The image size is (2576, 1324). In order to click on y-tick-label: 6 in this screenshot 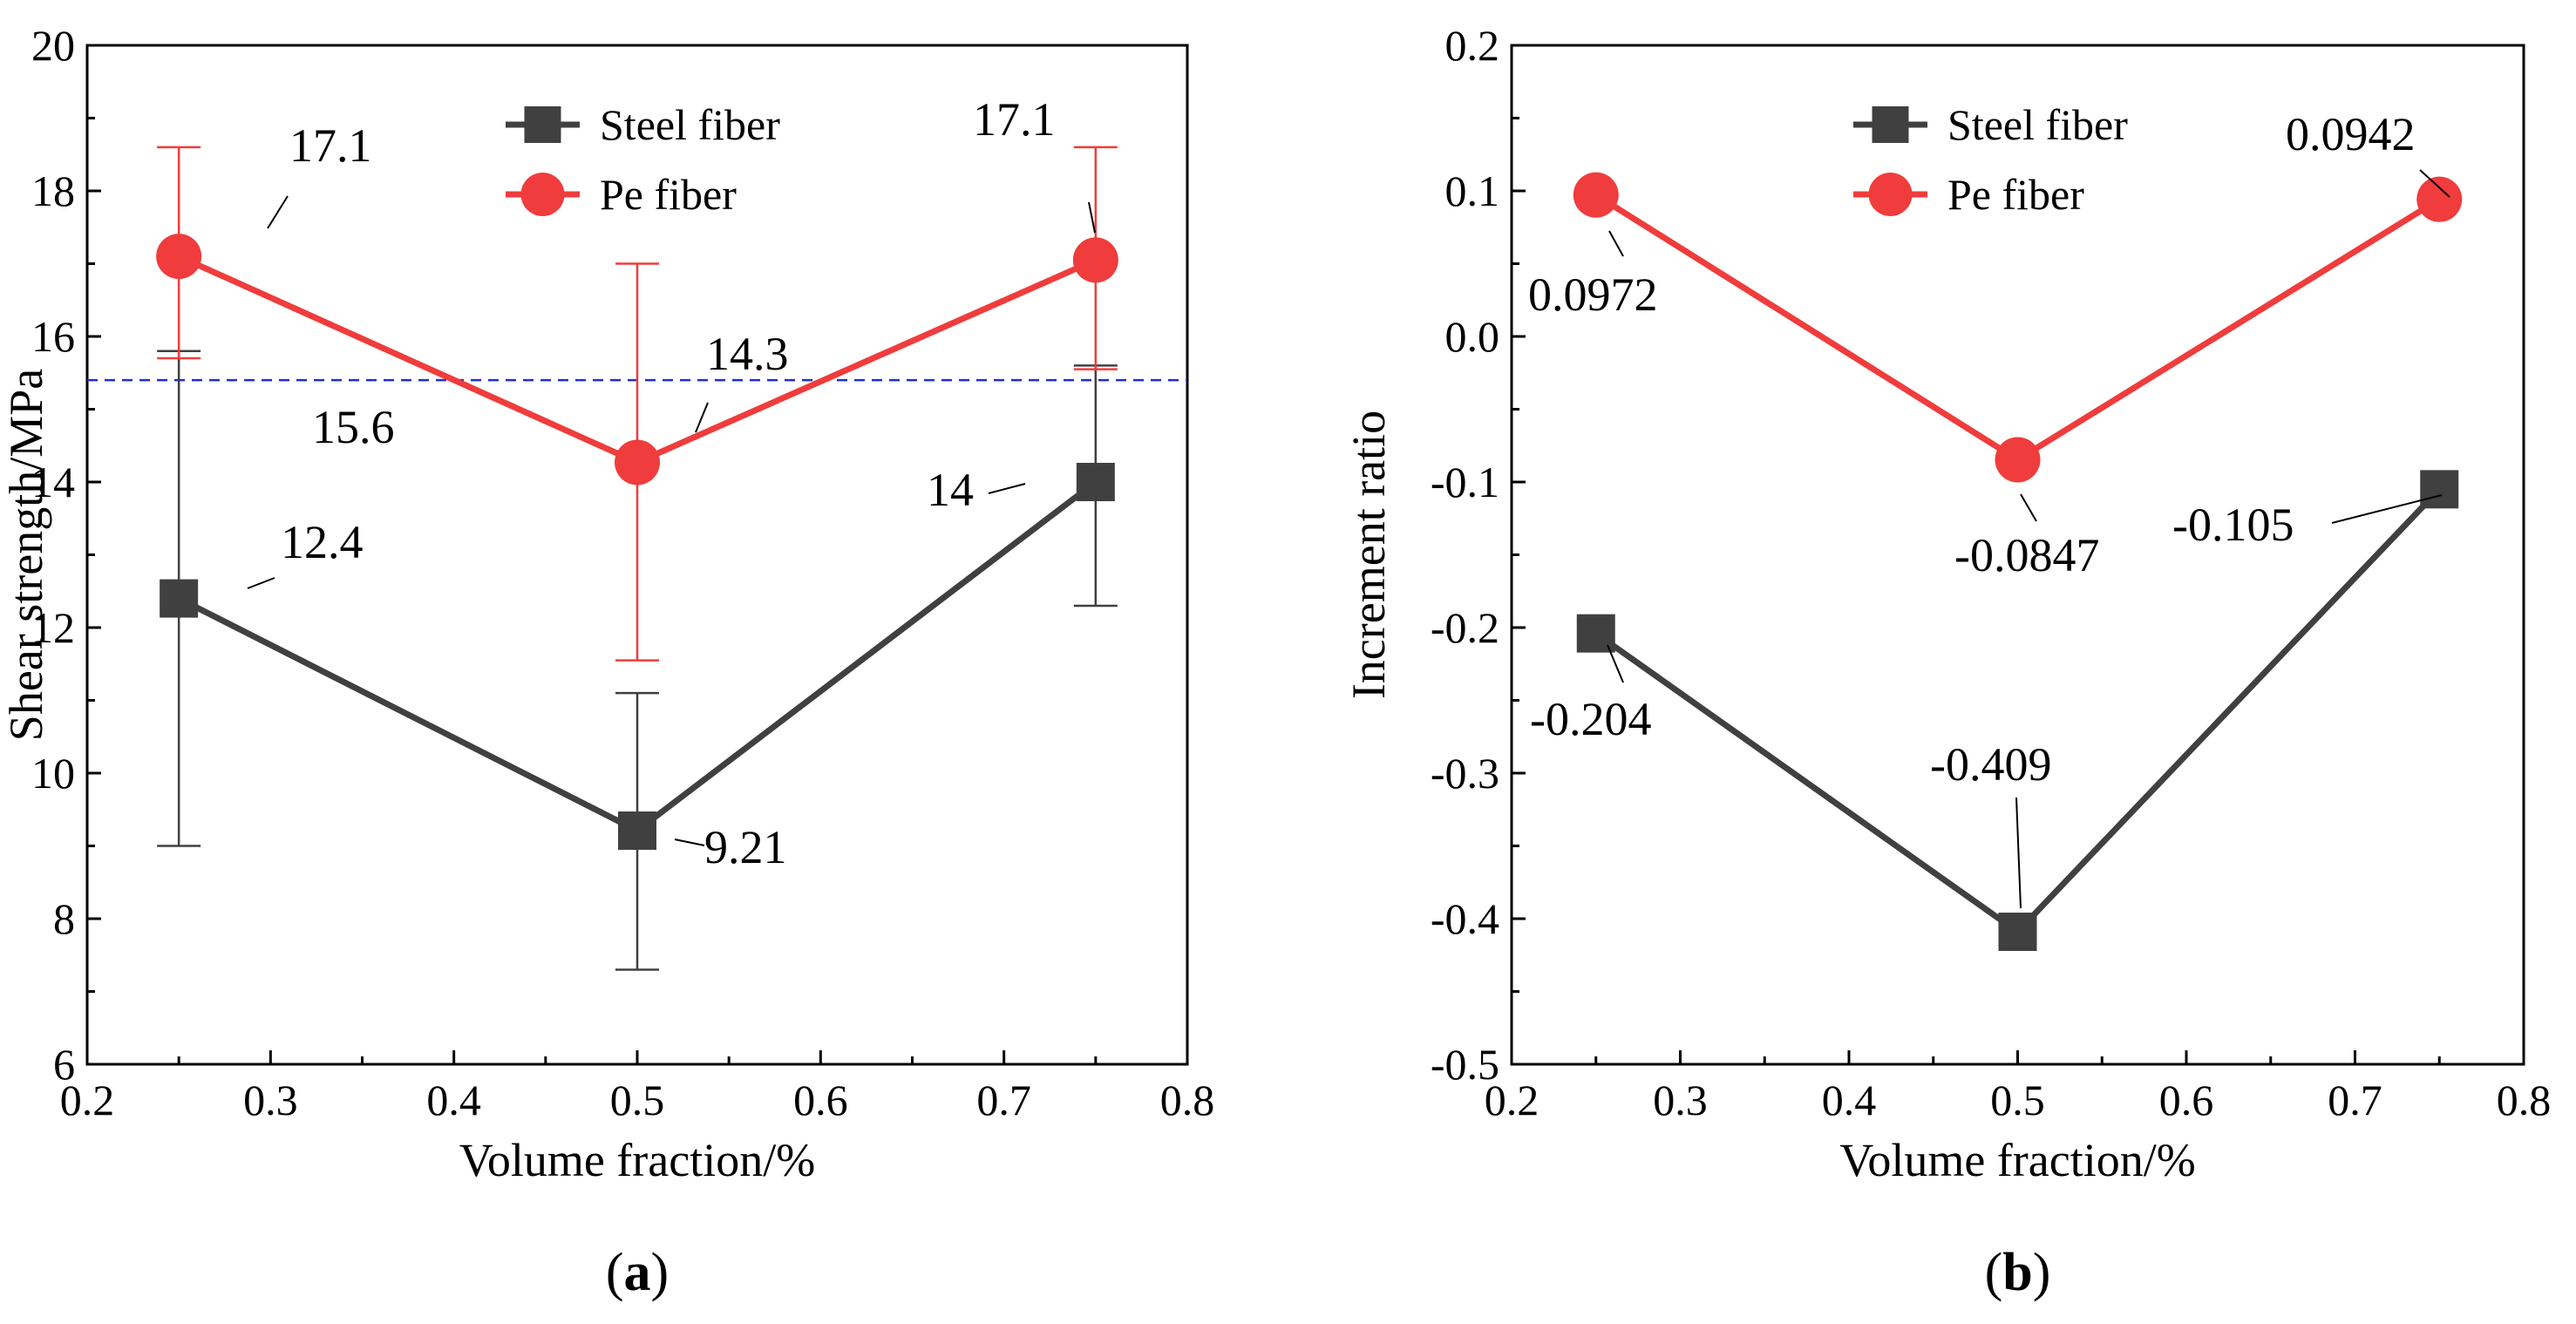, I will do `click(64, 1064)`.